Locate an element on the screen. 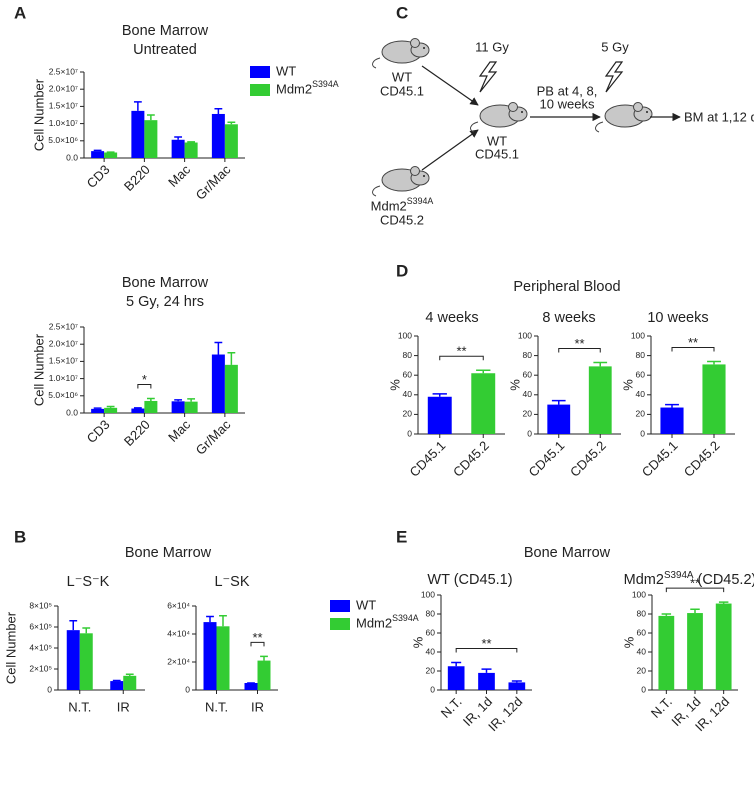 The width and height of the screenshot is (754, 797). chart-subtitle: Untreated is located at coordinates (165, 50).